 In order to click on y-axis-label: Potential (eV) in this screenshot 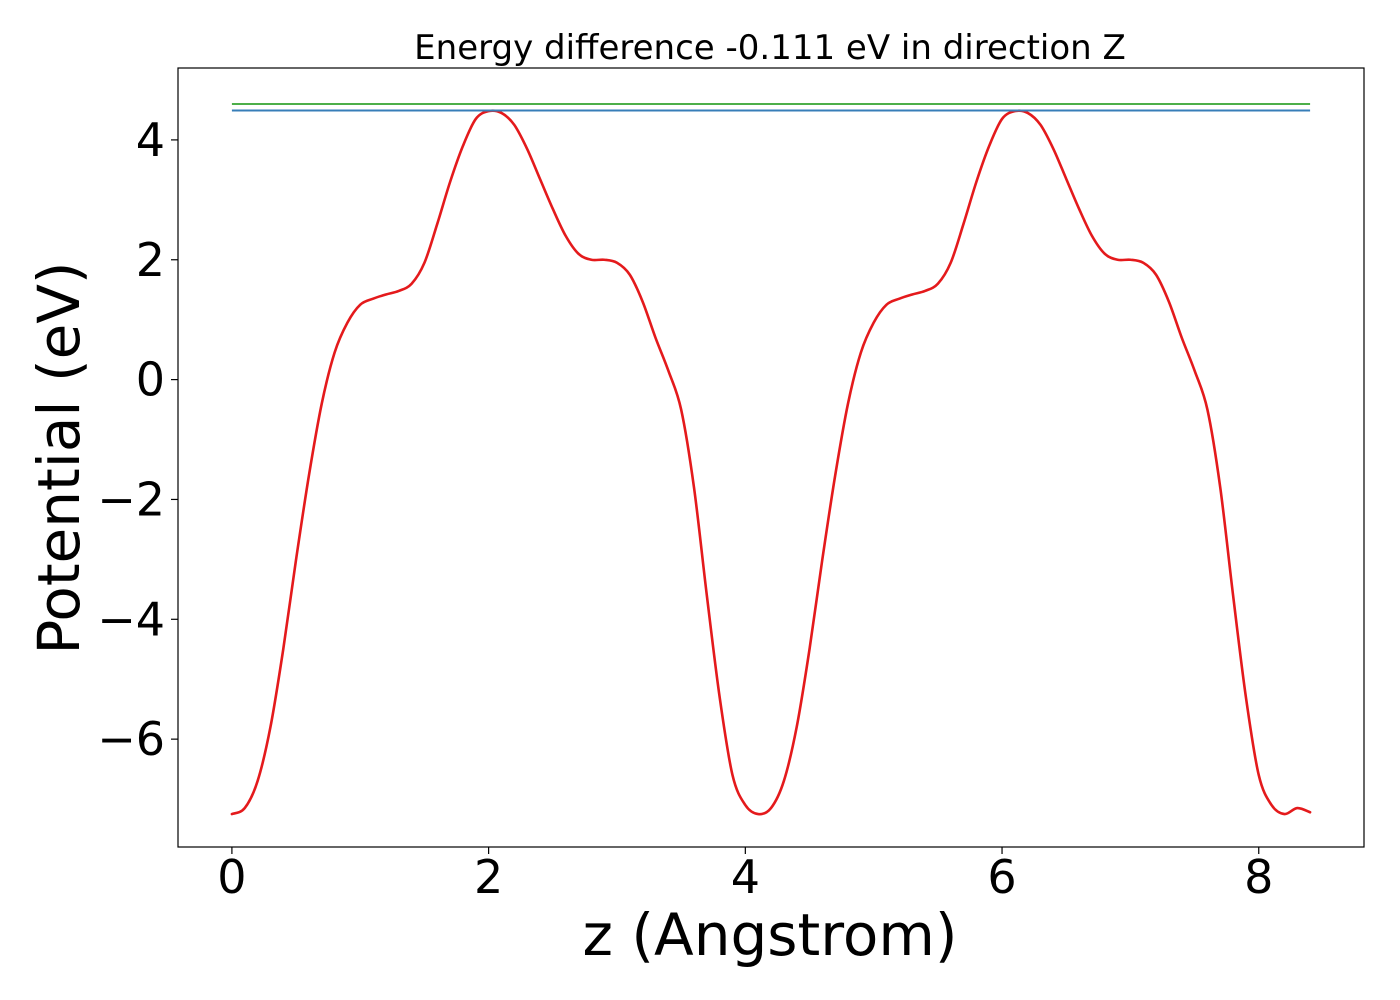, I will do `click(59, 457)`.